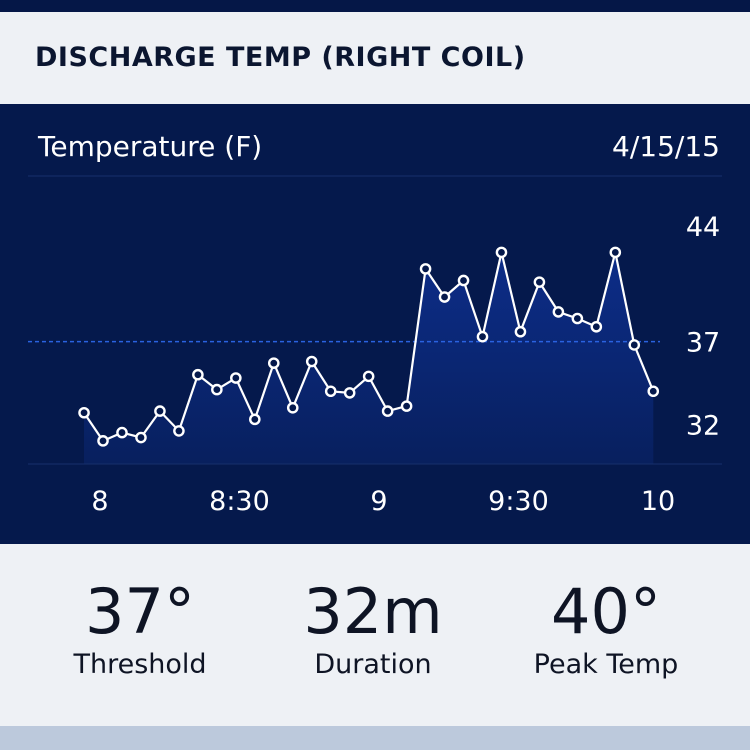  I want to click on stat-duration: 32m Duration, so click(373, 629).